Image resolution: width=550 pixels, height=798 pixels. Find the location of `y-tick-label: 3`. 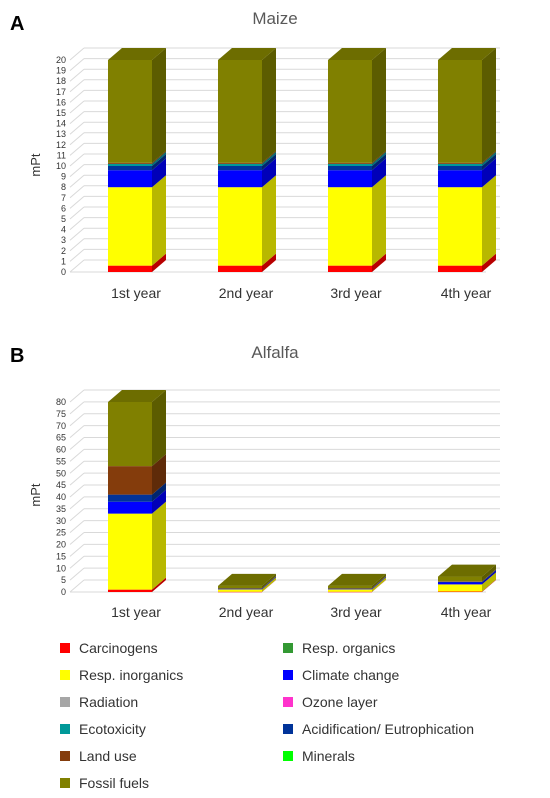

y-tick-label: 3 is located at coordinates (63, 240).